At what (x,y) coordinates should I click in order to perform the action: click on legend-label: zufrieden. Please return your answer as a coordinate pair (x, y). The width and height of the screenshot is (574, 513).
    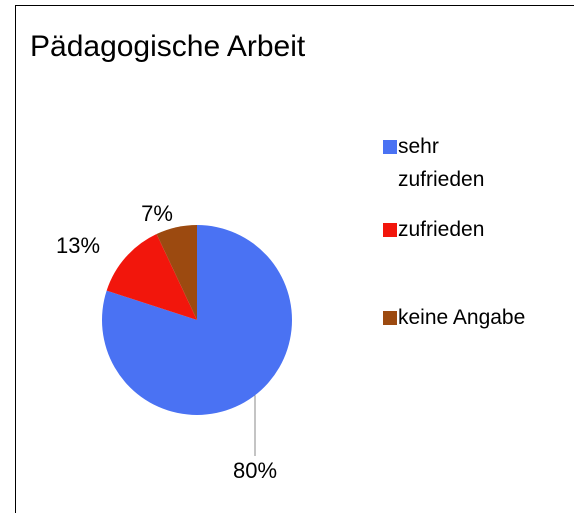
    Looking at the image, I should click on (441, 229).